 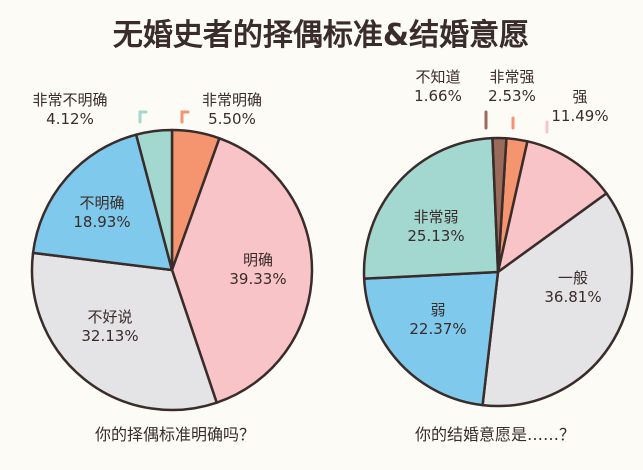 What do you see at coordinates (70, 119) in the screenshot?
I see `slice-value-label: 4.12%` at bounding box center [70, 119].